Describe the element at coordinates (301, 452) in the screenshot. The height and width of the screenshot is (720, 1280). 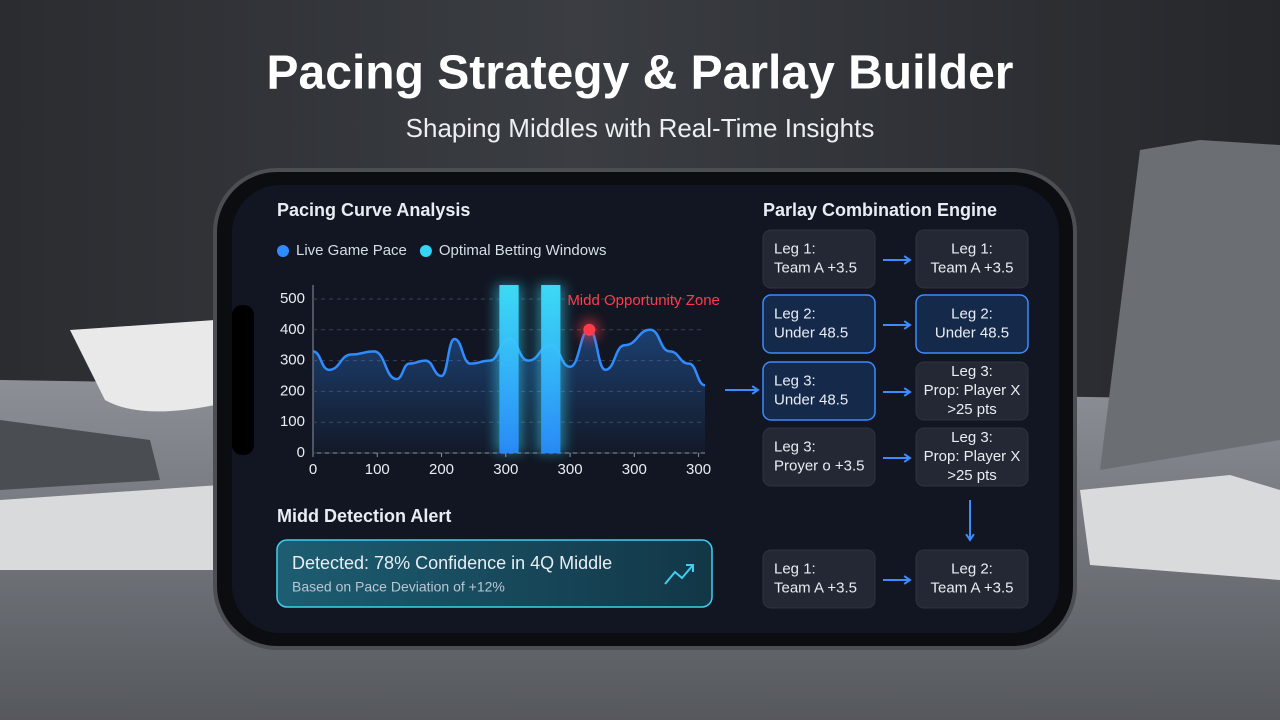
I see `y-tick-label: 0` at that location.